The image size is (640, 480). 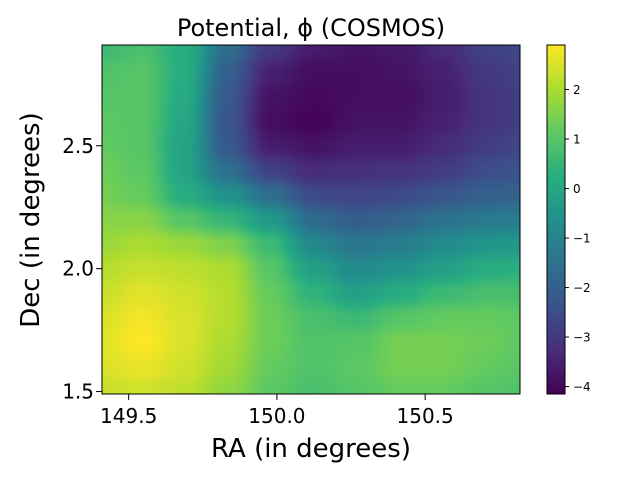 I want to click on colorbar-tick-label: −1, so click(x=582, y=239).